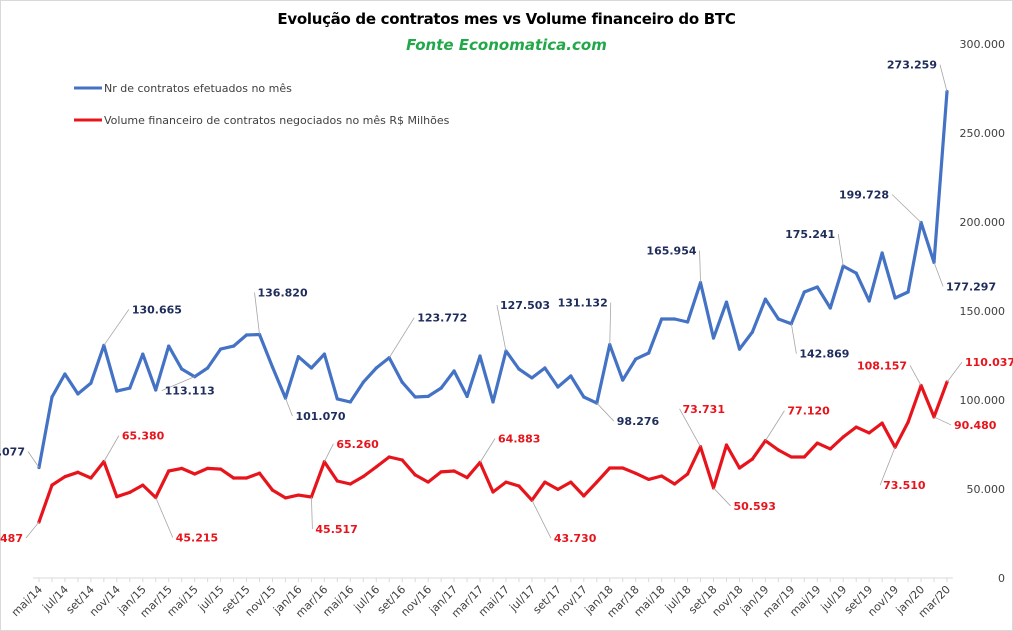 This screenshot has height=631, width=1013. Describe the element at coordinates (525, 305) in the screenshot. I see `data-label: 127.503` at that location.